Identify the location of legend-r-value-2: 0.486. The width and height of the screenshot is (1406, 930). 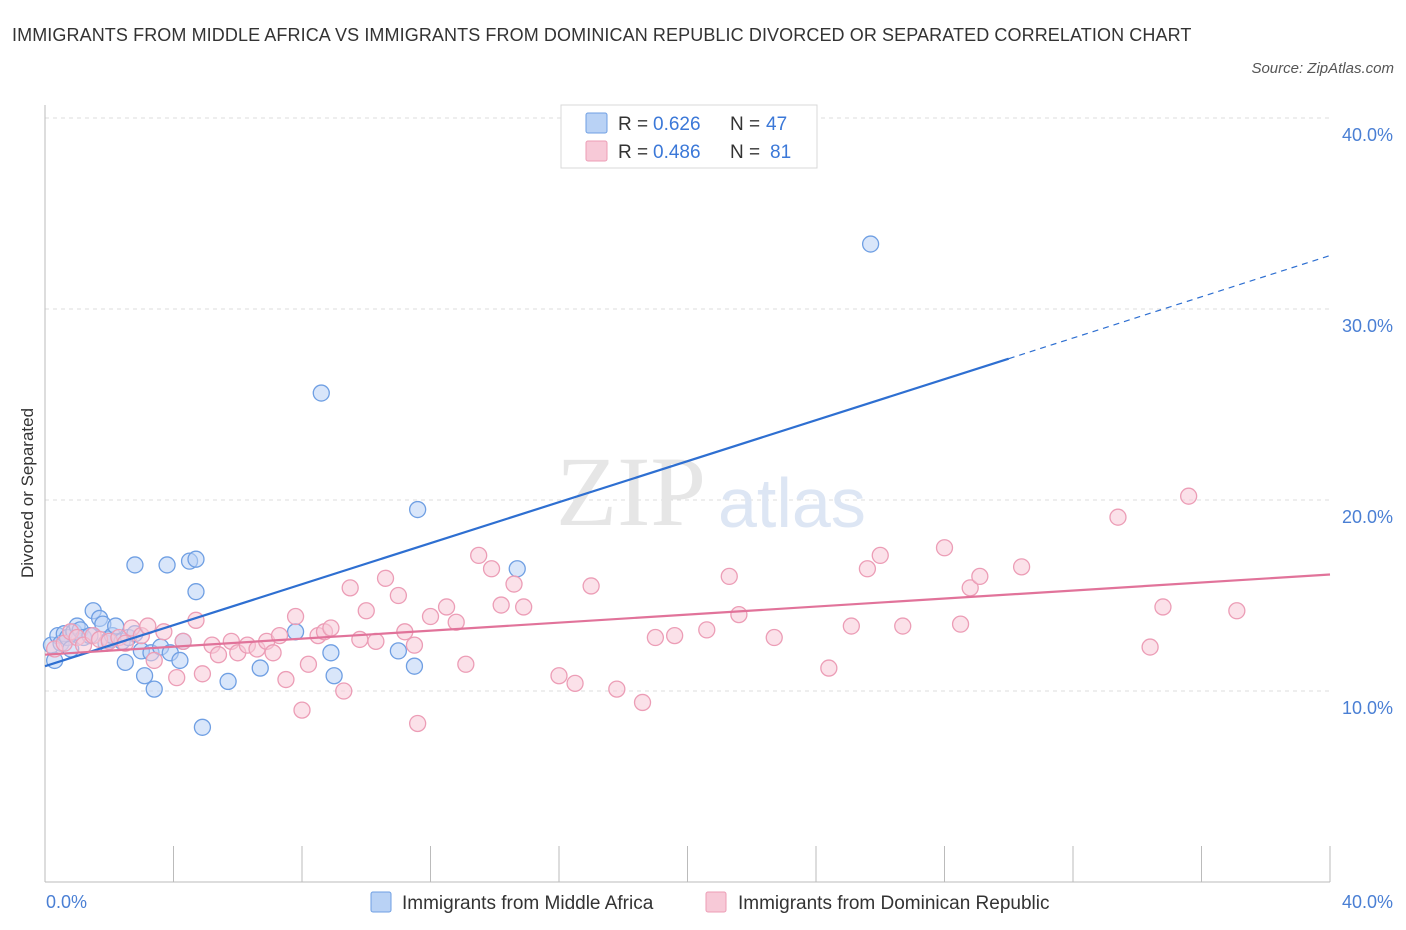
(677, 152).